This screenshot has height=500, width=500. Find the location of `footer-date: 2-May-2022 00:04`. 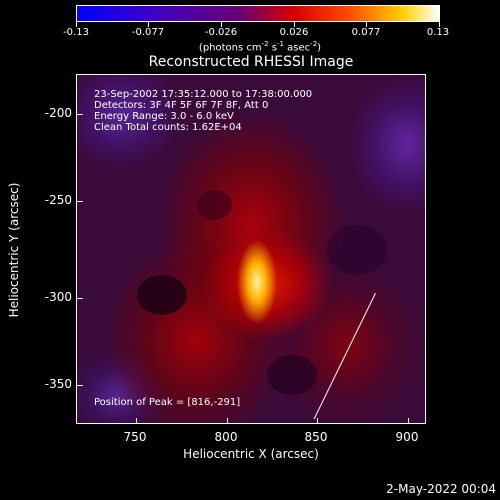

footer-date: 2-May-2022 00:04 is located at coordinates (441, 489).